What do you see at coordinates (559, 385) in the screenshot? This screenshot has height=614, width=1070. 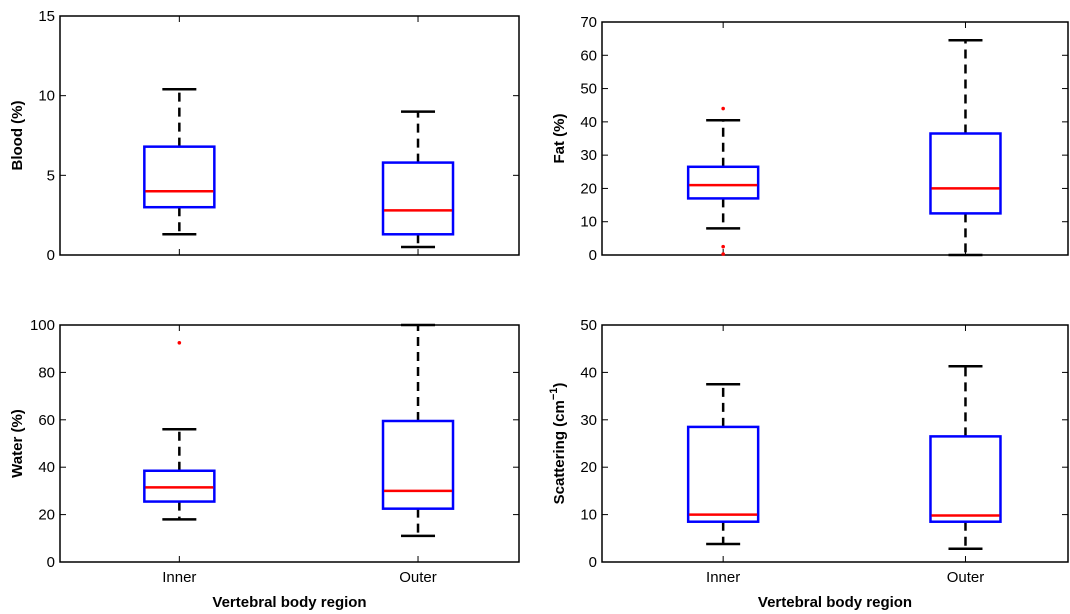 I see `y-axis-label-close: )` at bounding box center [559, 385].